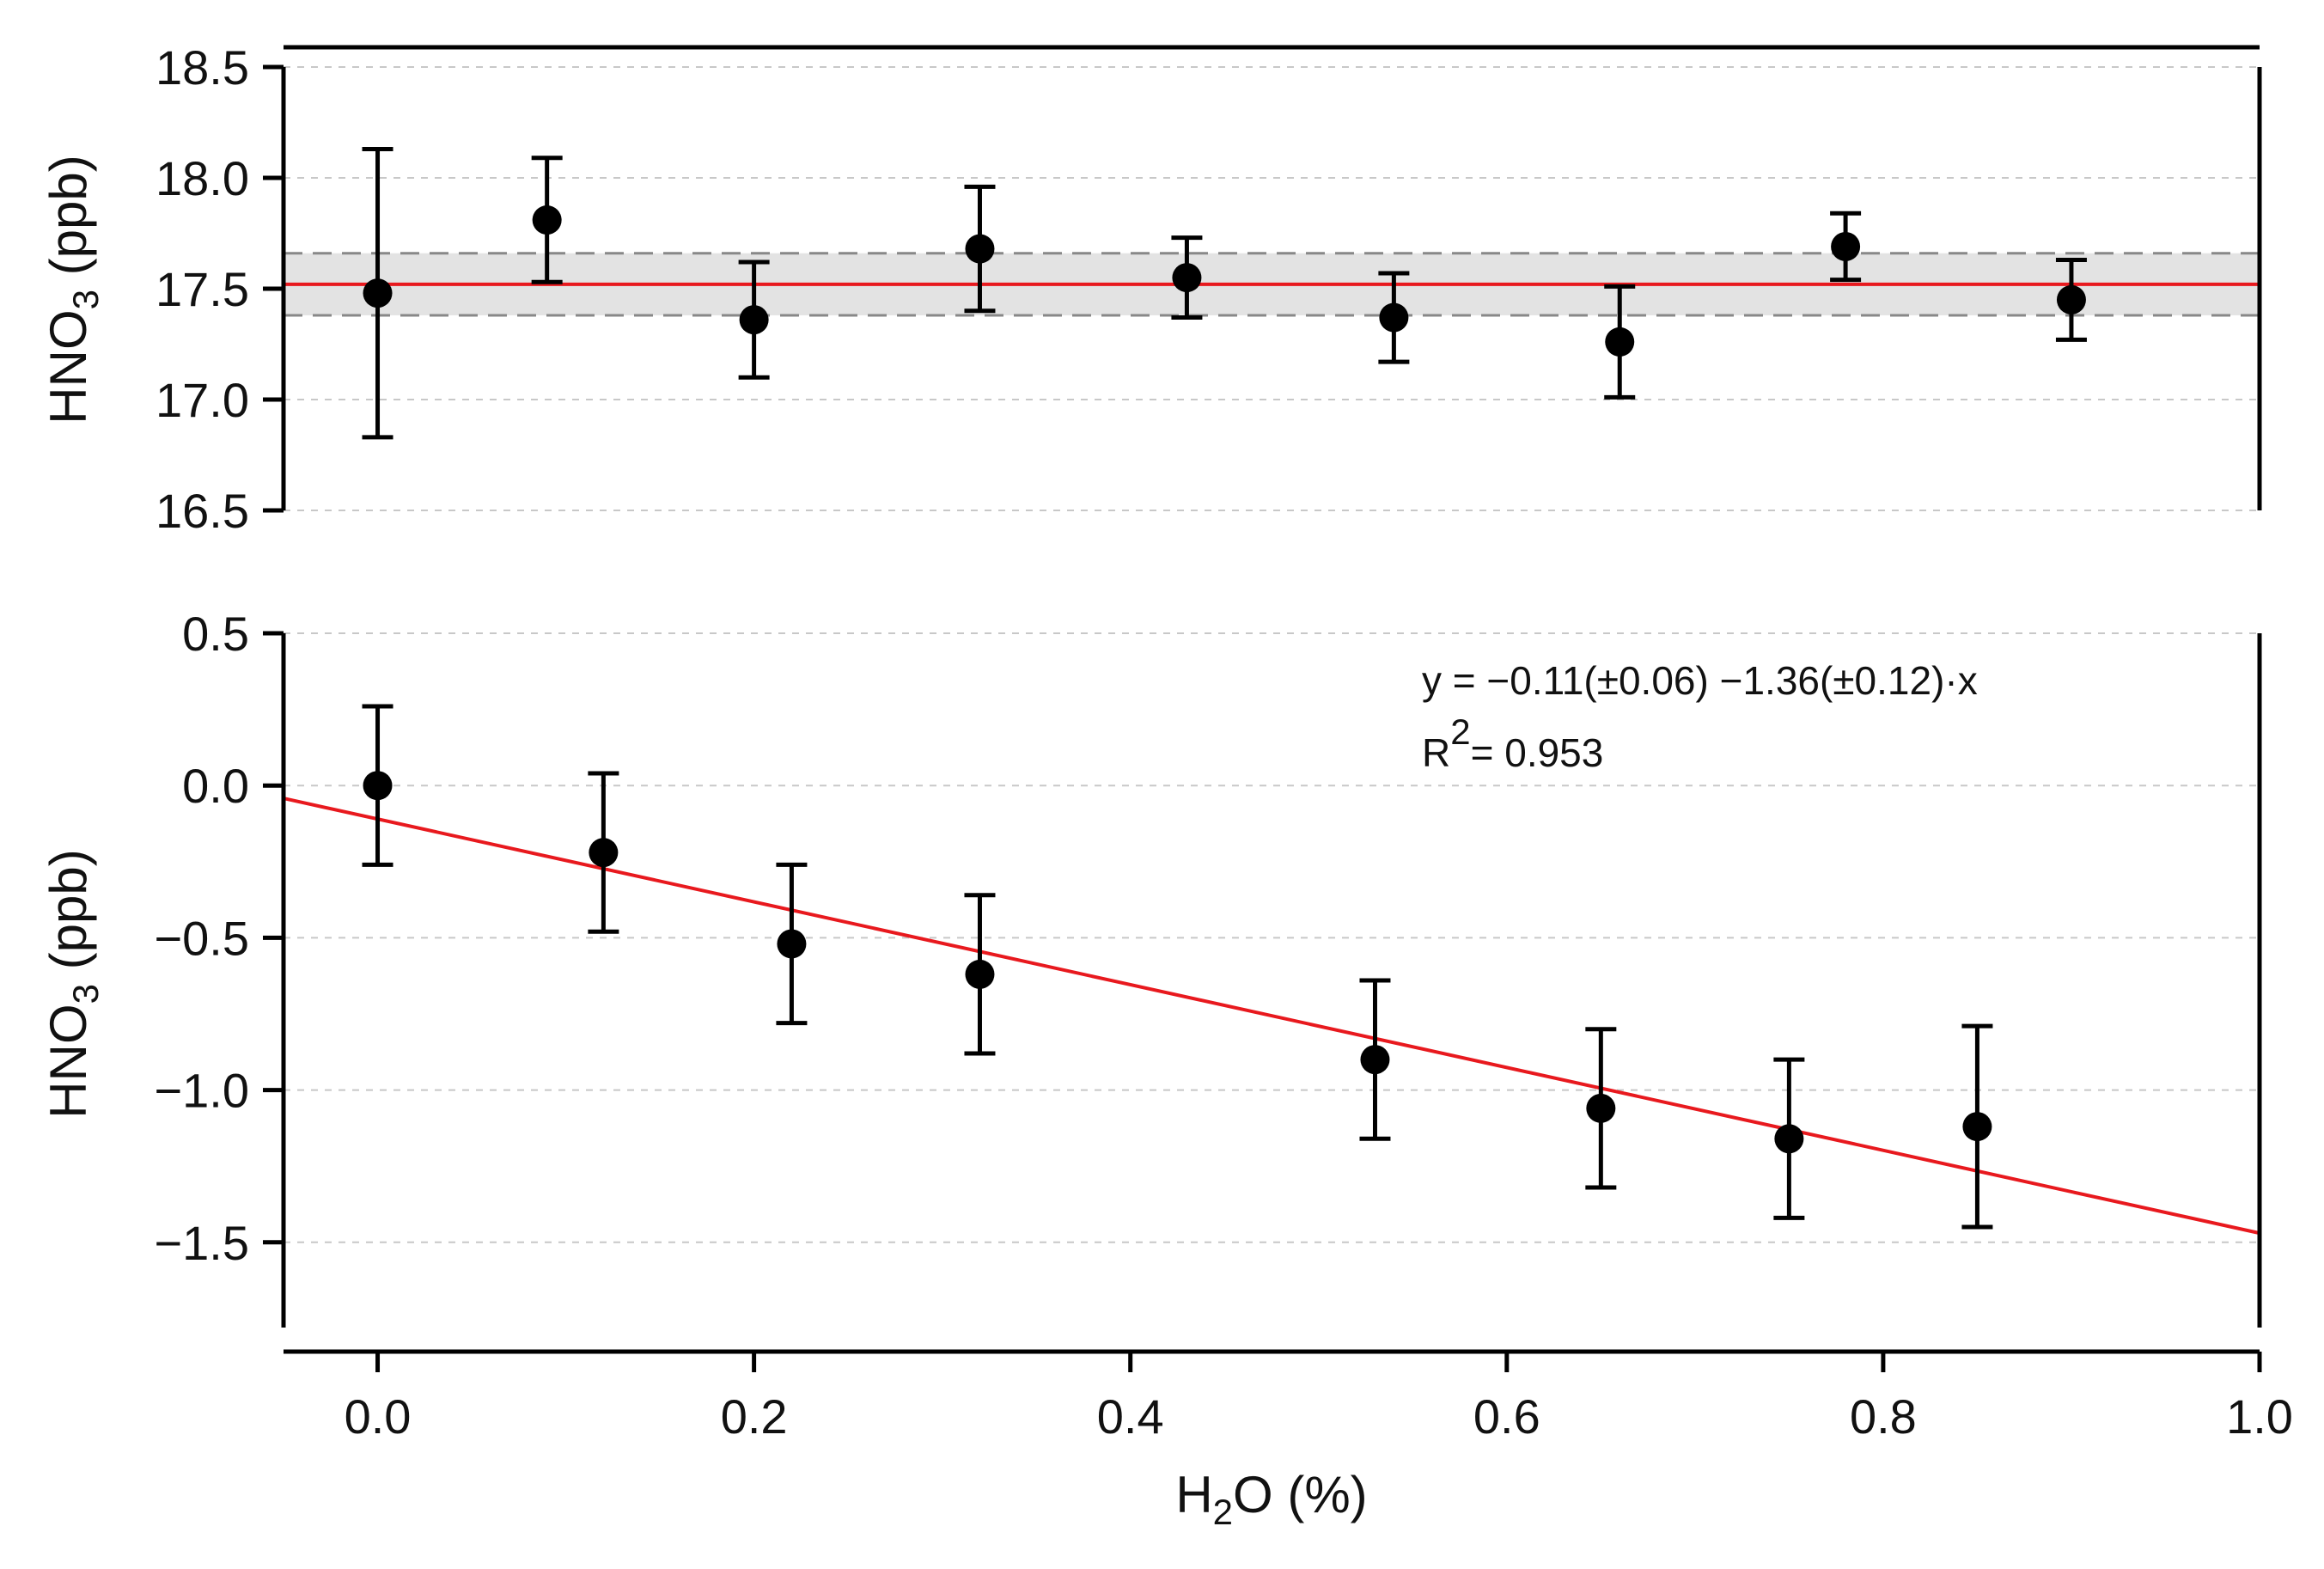 The image size is (2324, 1569). I want to click on bottom-y-tick-label: 0.5, so click(215, 634).